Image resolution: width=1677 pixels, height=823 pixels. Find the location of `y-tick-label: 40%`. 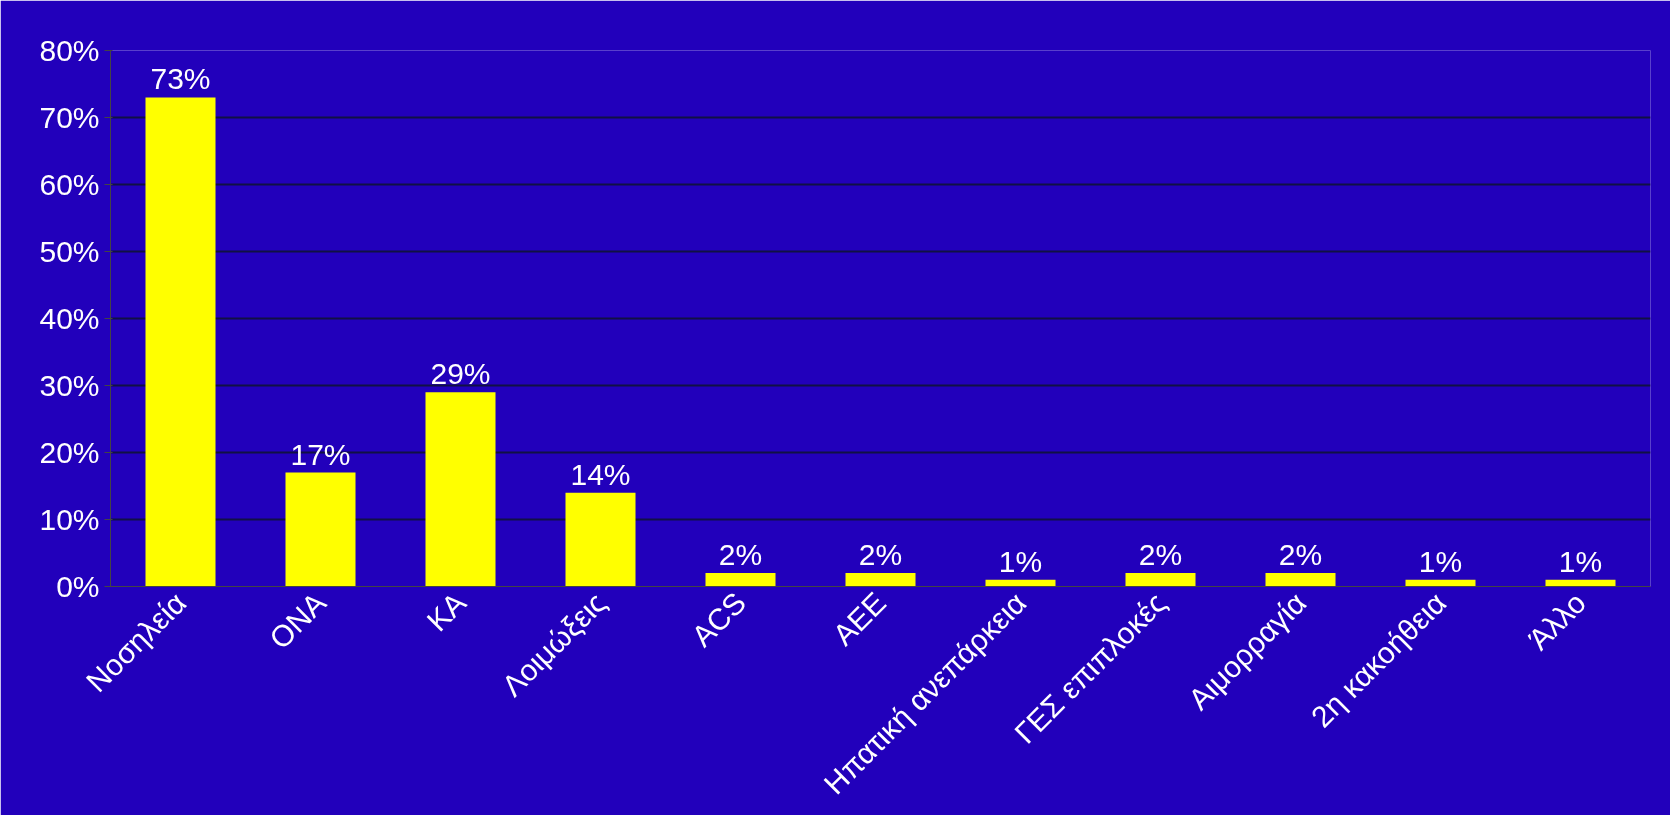

y-tick-label: 40% is located at coordinates (69, 318).